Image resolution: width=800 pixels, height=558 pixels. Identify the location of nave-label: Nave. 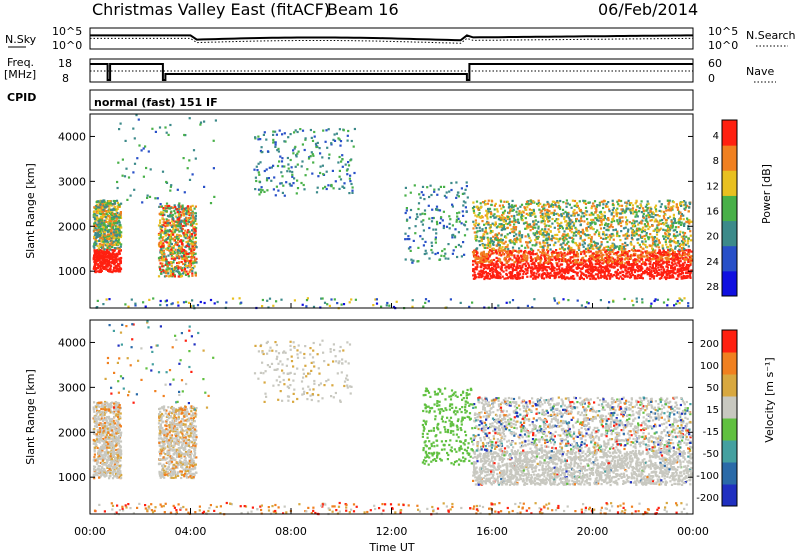
(760, 71).